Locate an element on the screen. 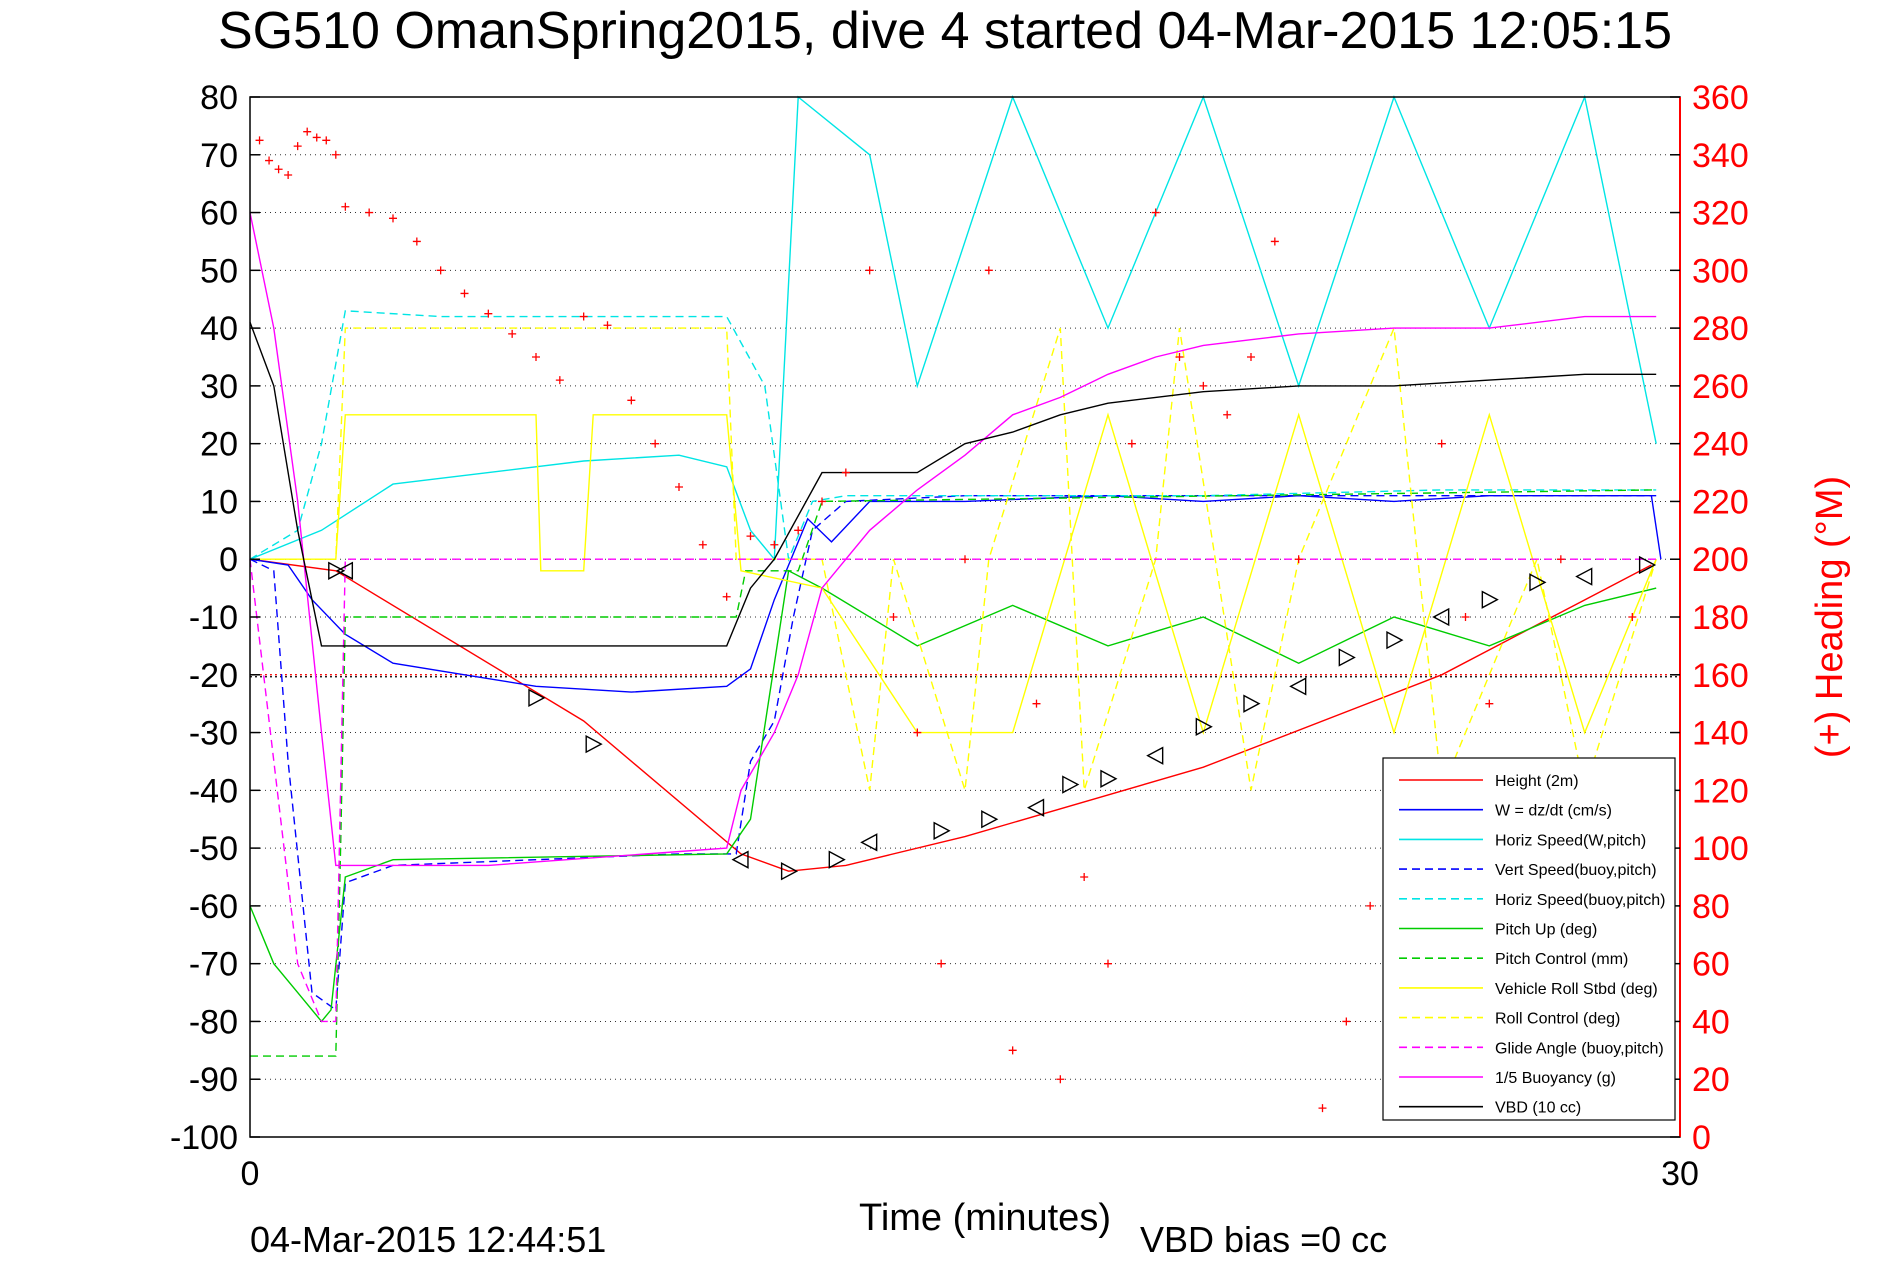 The height and width of the screenshot is (1262, 1891). y2-tick-label: 240 is located at coordinates (1720, 445).